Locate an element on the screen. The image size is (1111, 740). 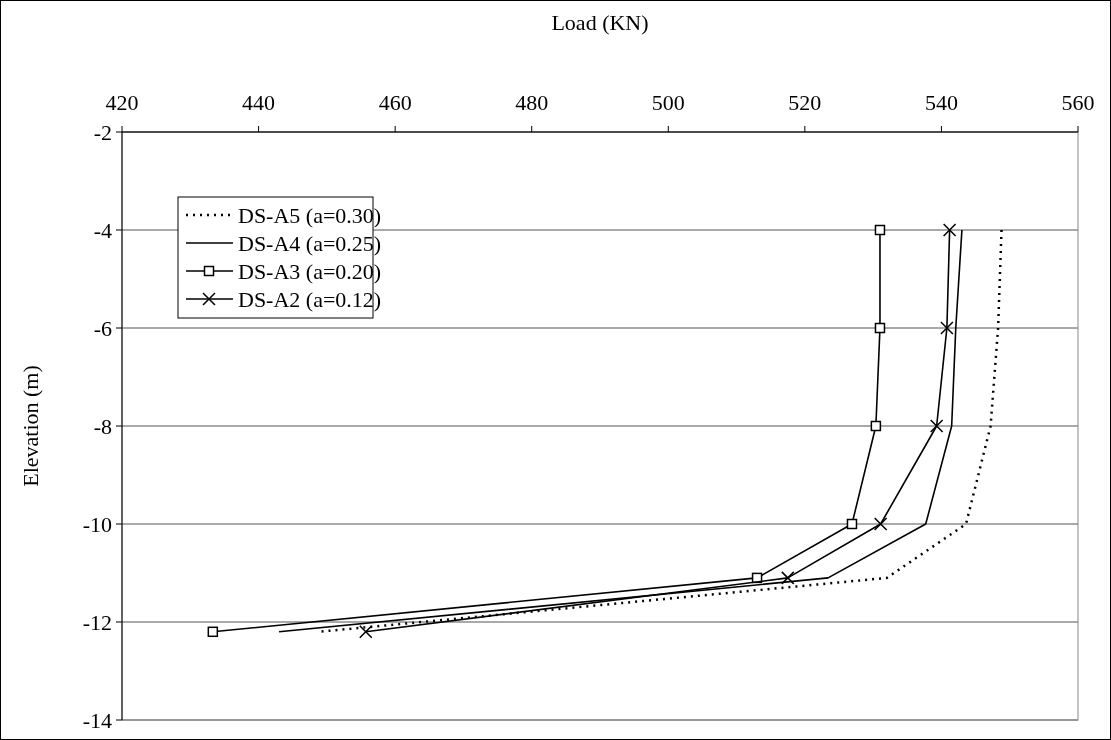
y-tick-label: -8 is located at coordinates (102, 426).